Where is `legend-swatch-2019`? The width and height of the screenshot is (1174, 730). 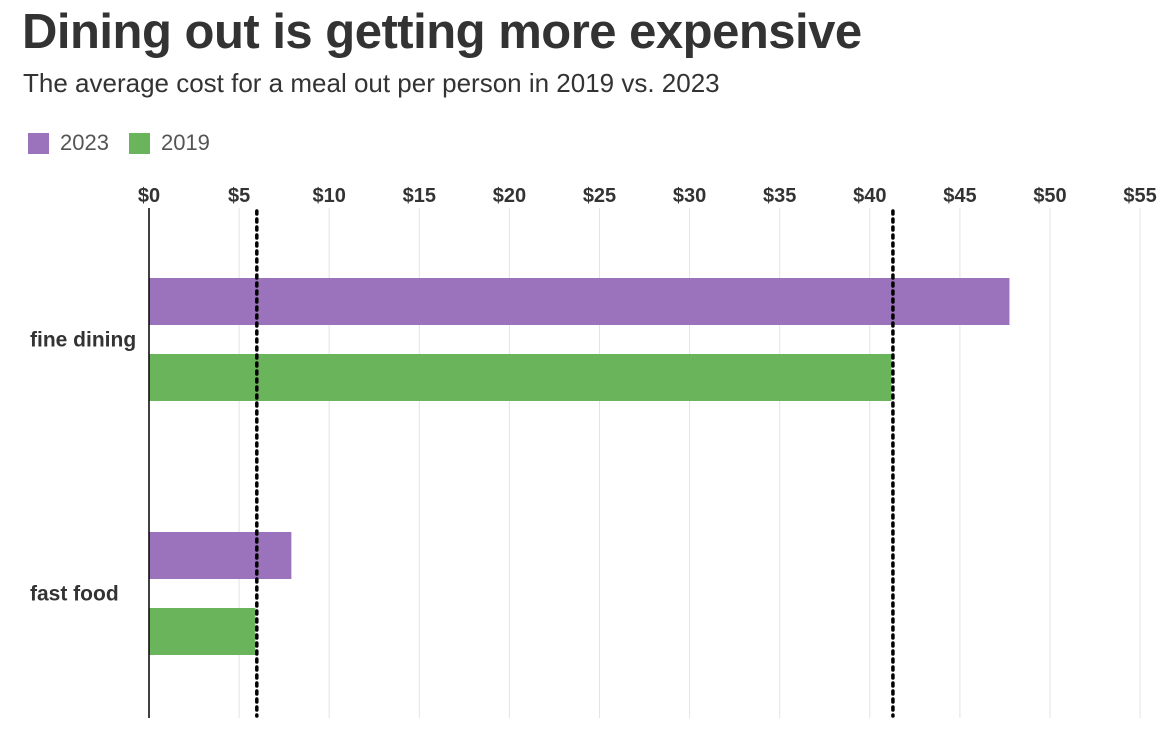
legend-swatch-2019 is located at coordinates (139, 143).